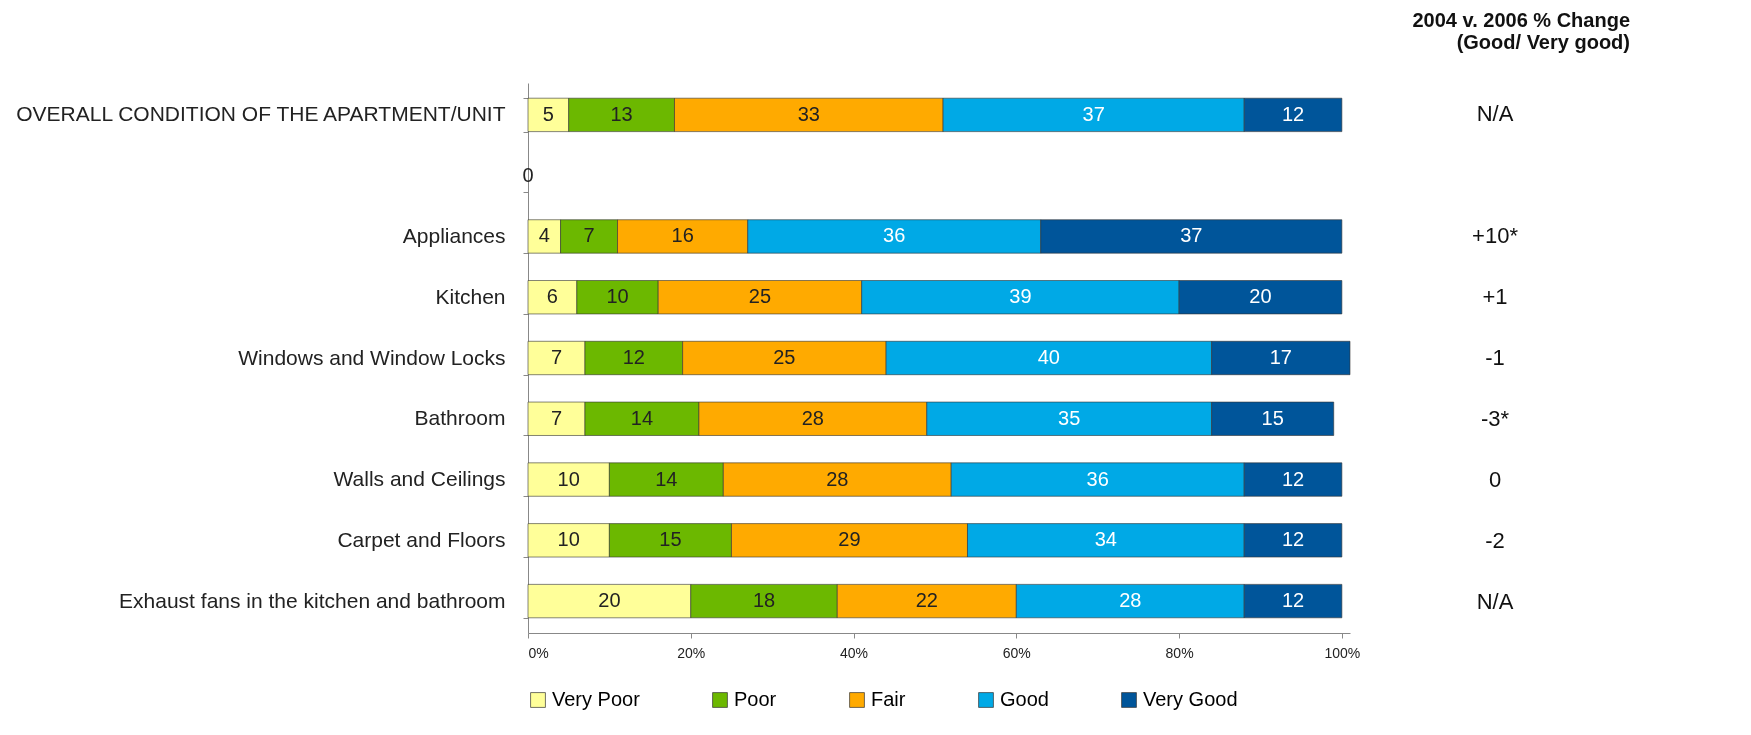 The width and height of the screenshot is (1751, 735). What do you see at coordinates (1495, 235) in the screenshot?
I see `text: +10*` at bounding box center [1495, 235].